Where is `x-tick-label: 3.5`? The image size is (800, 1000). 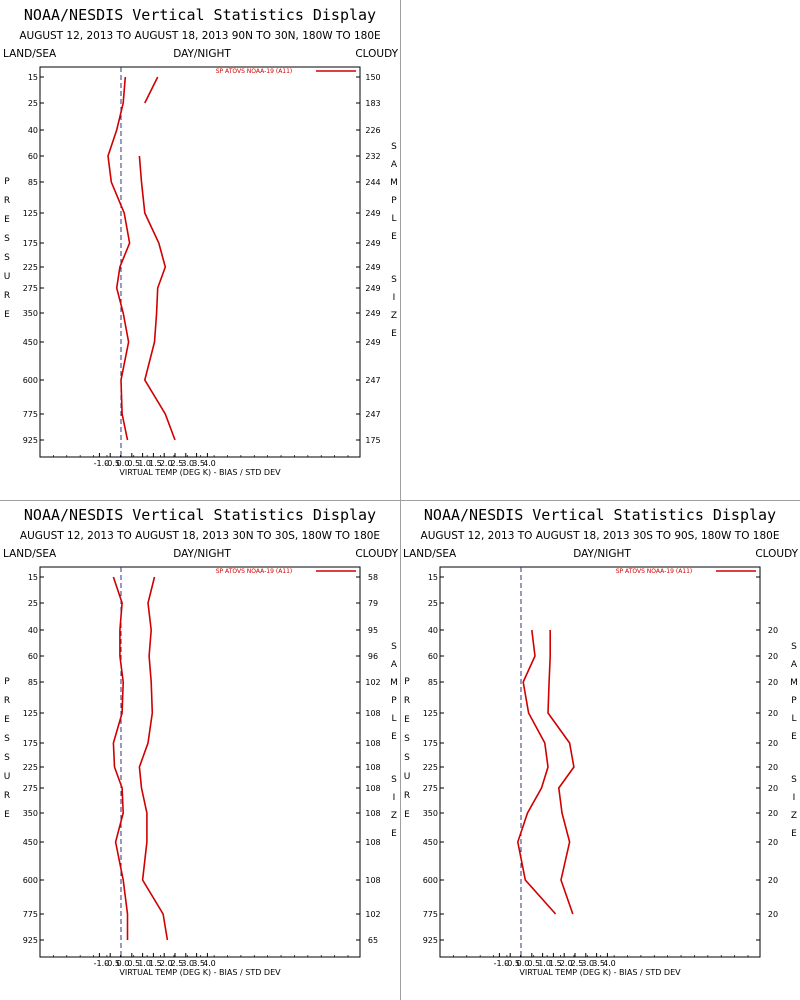
x-tick-label: 3.5 is located at coordinates (198, 963).